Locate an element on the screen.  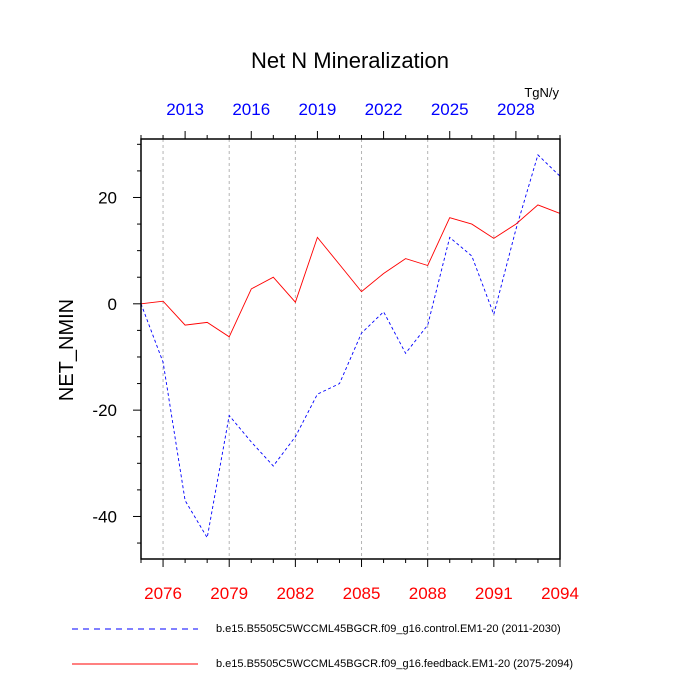
x-tick-label-bottom: 2091 is located at coordinates (494, 593).